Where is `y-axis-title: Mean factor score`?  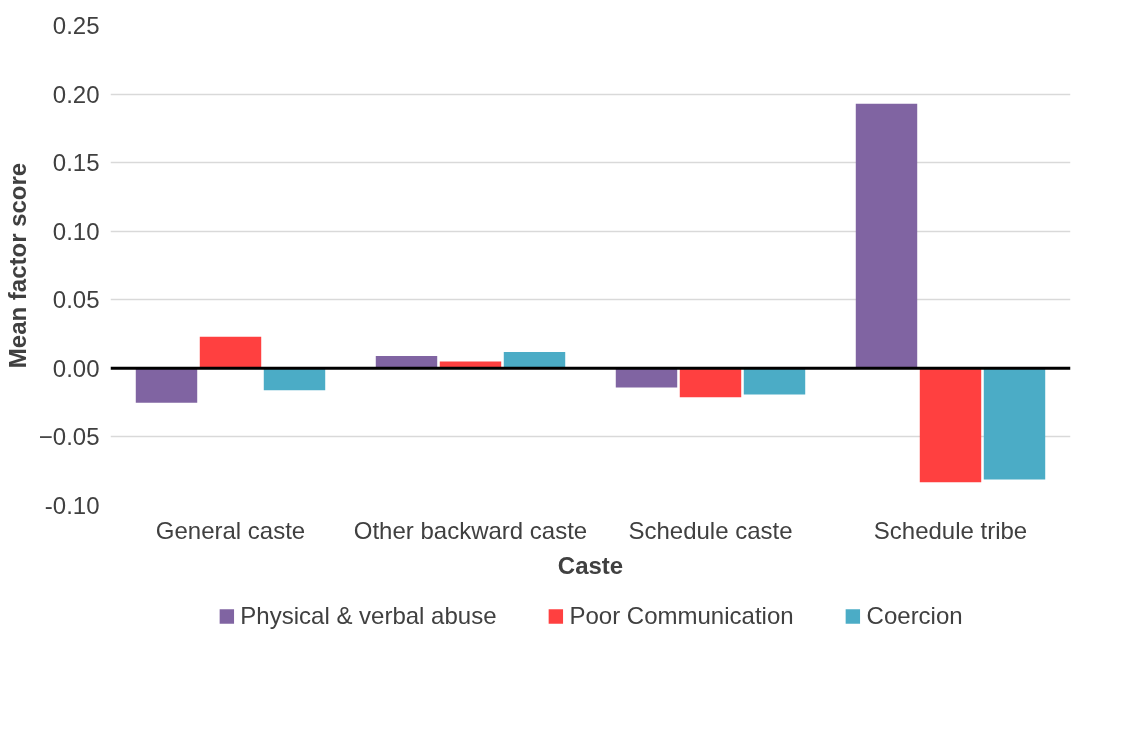 y-axis-title: Mean factor score is located at coordinates (17, 265).